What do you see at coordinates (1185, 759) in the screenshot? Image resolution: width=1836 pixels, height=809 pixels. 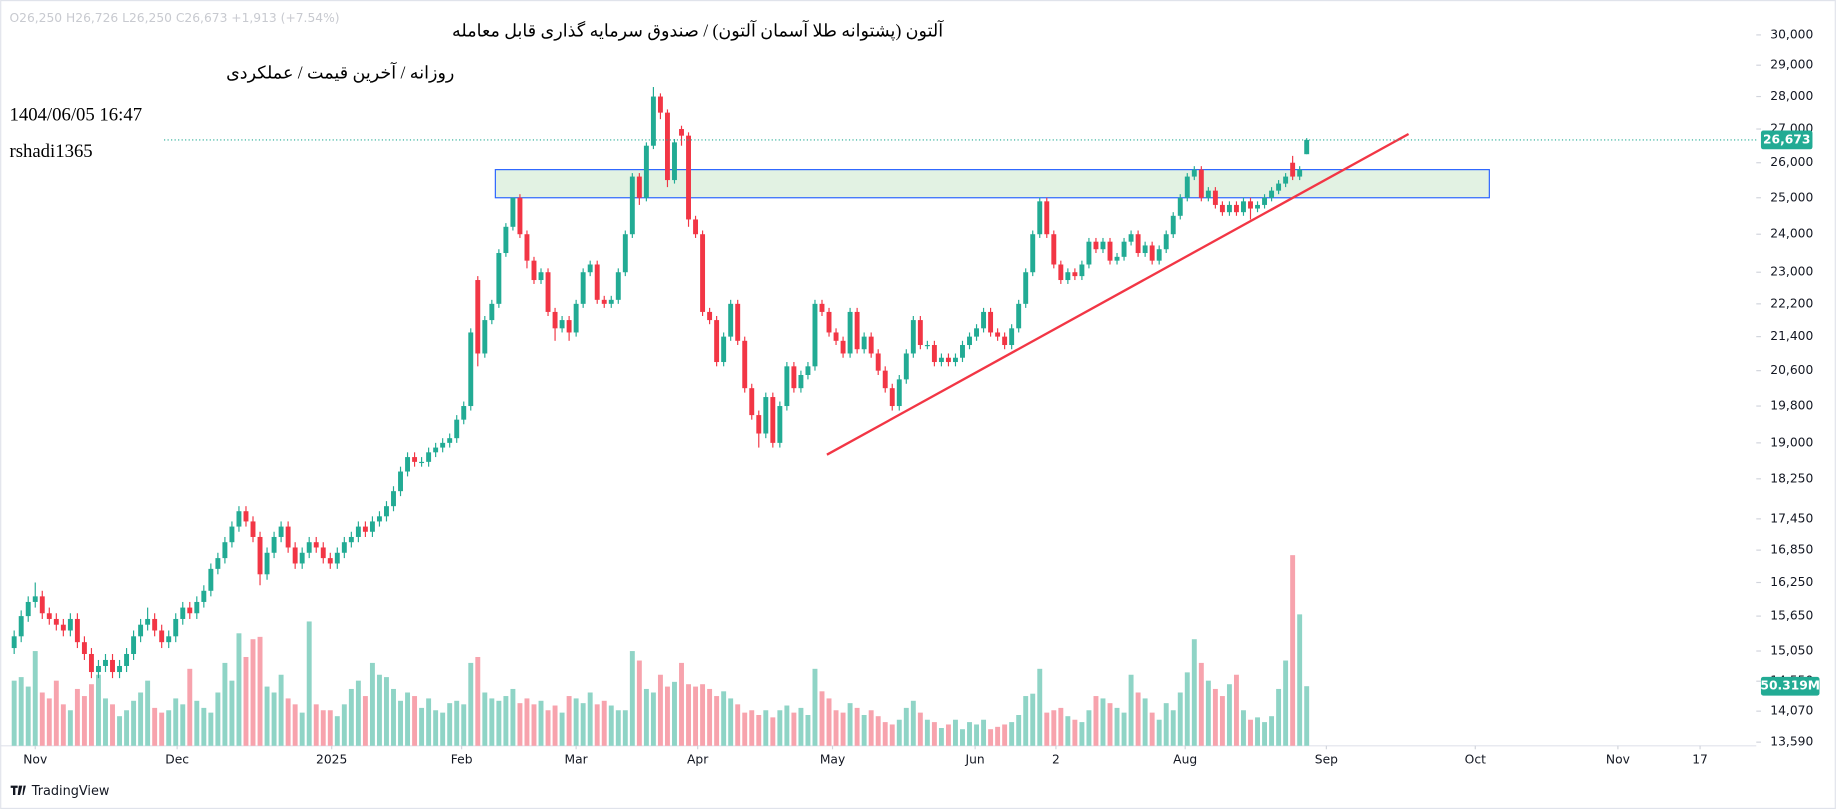 I see `x-tick-label: Aug` at bounding box center [1185, 759].